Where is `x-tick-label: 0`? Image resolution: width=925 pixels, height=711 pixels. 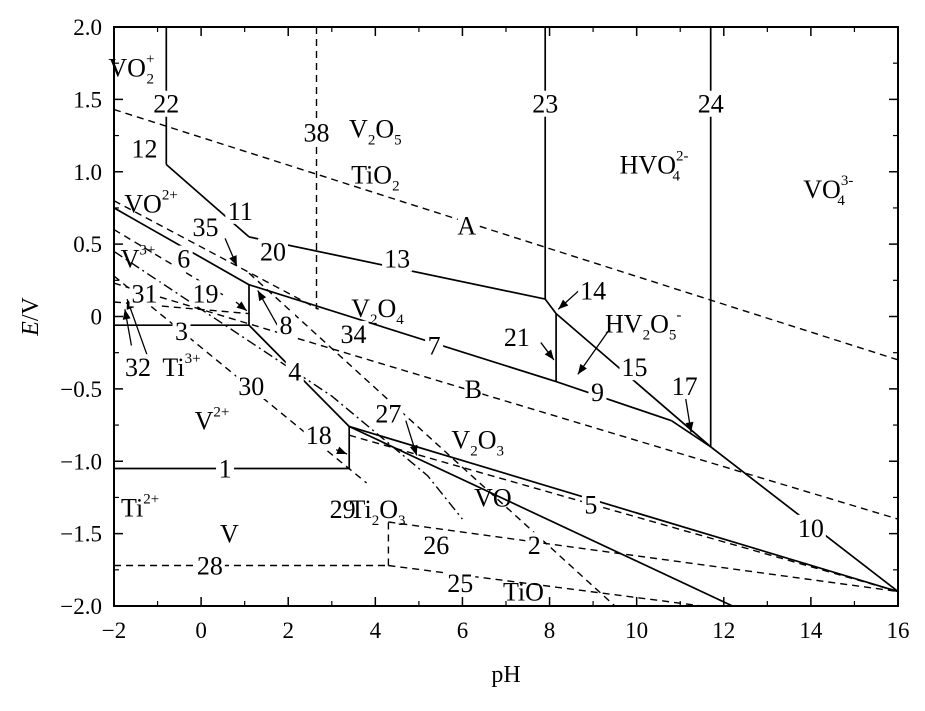 x-tick-label: 0 is located at coordinates (201, 630).